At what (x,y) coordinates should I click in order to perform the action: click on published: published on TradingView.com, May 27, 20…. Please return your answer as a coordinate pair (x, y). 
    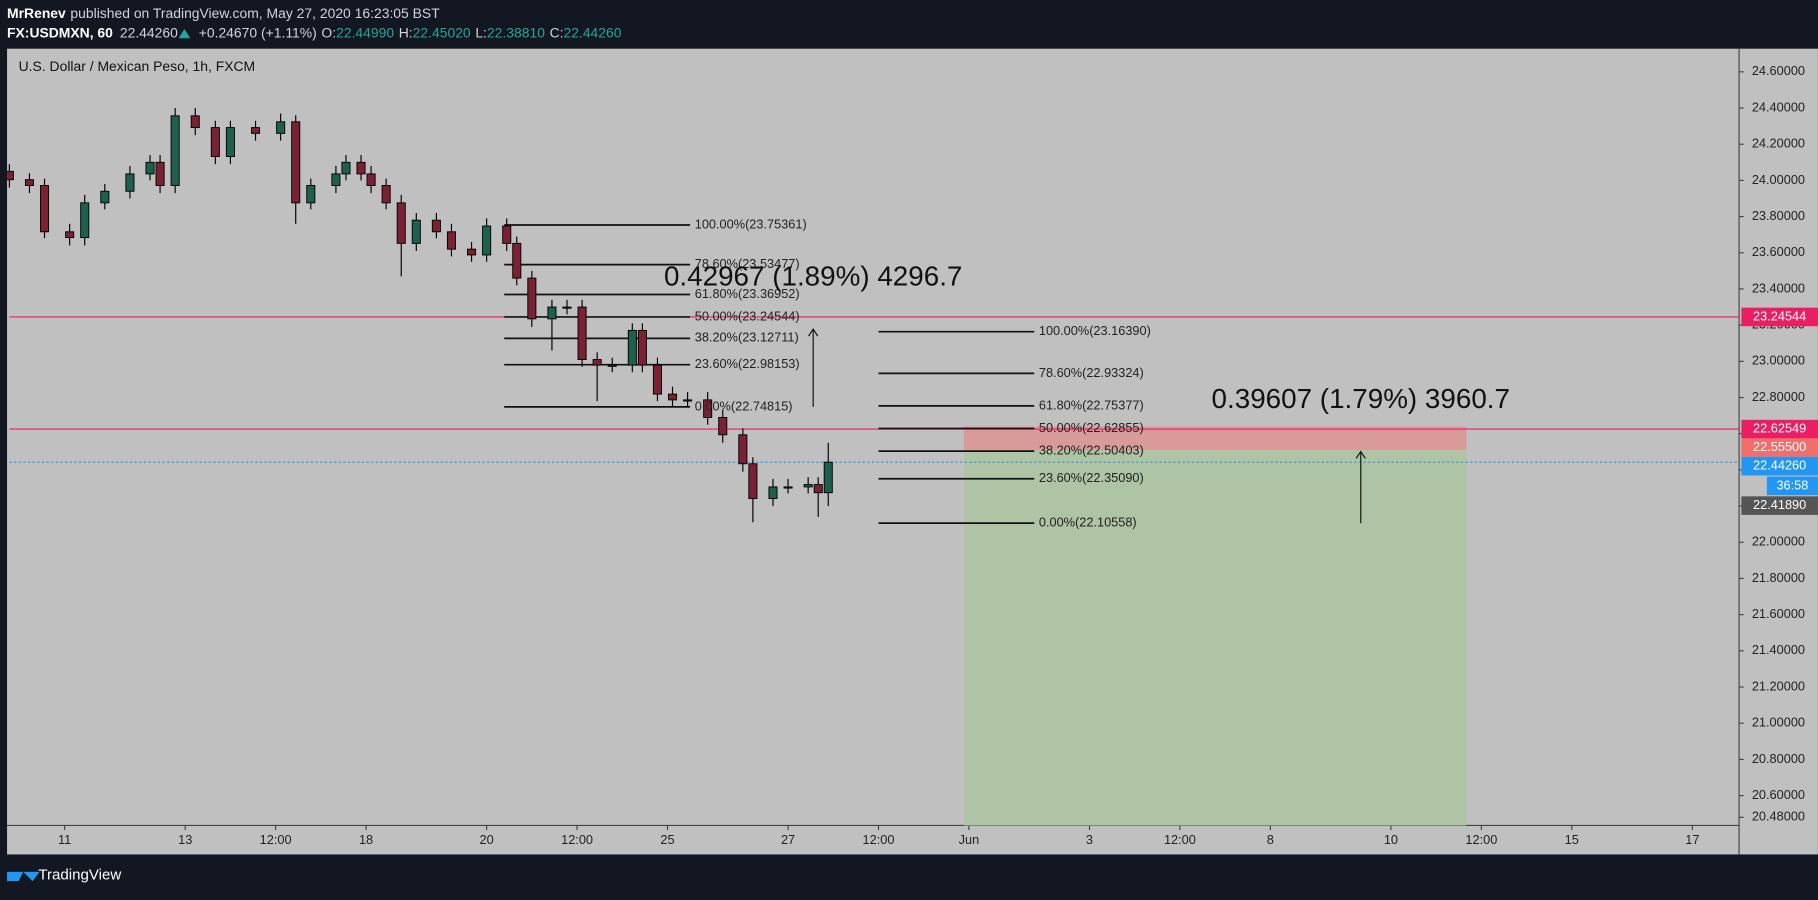
    Looking at the image, I should click on (255, 13).